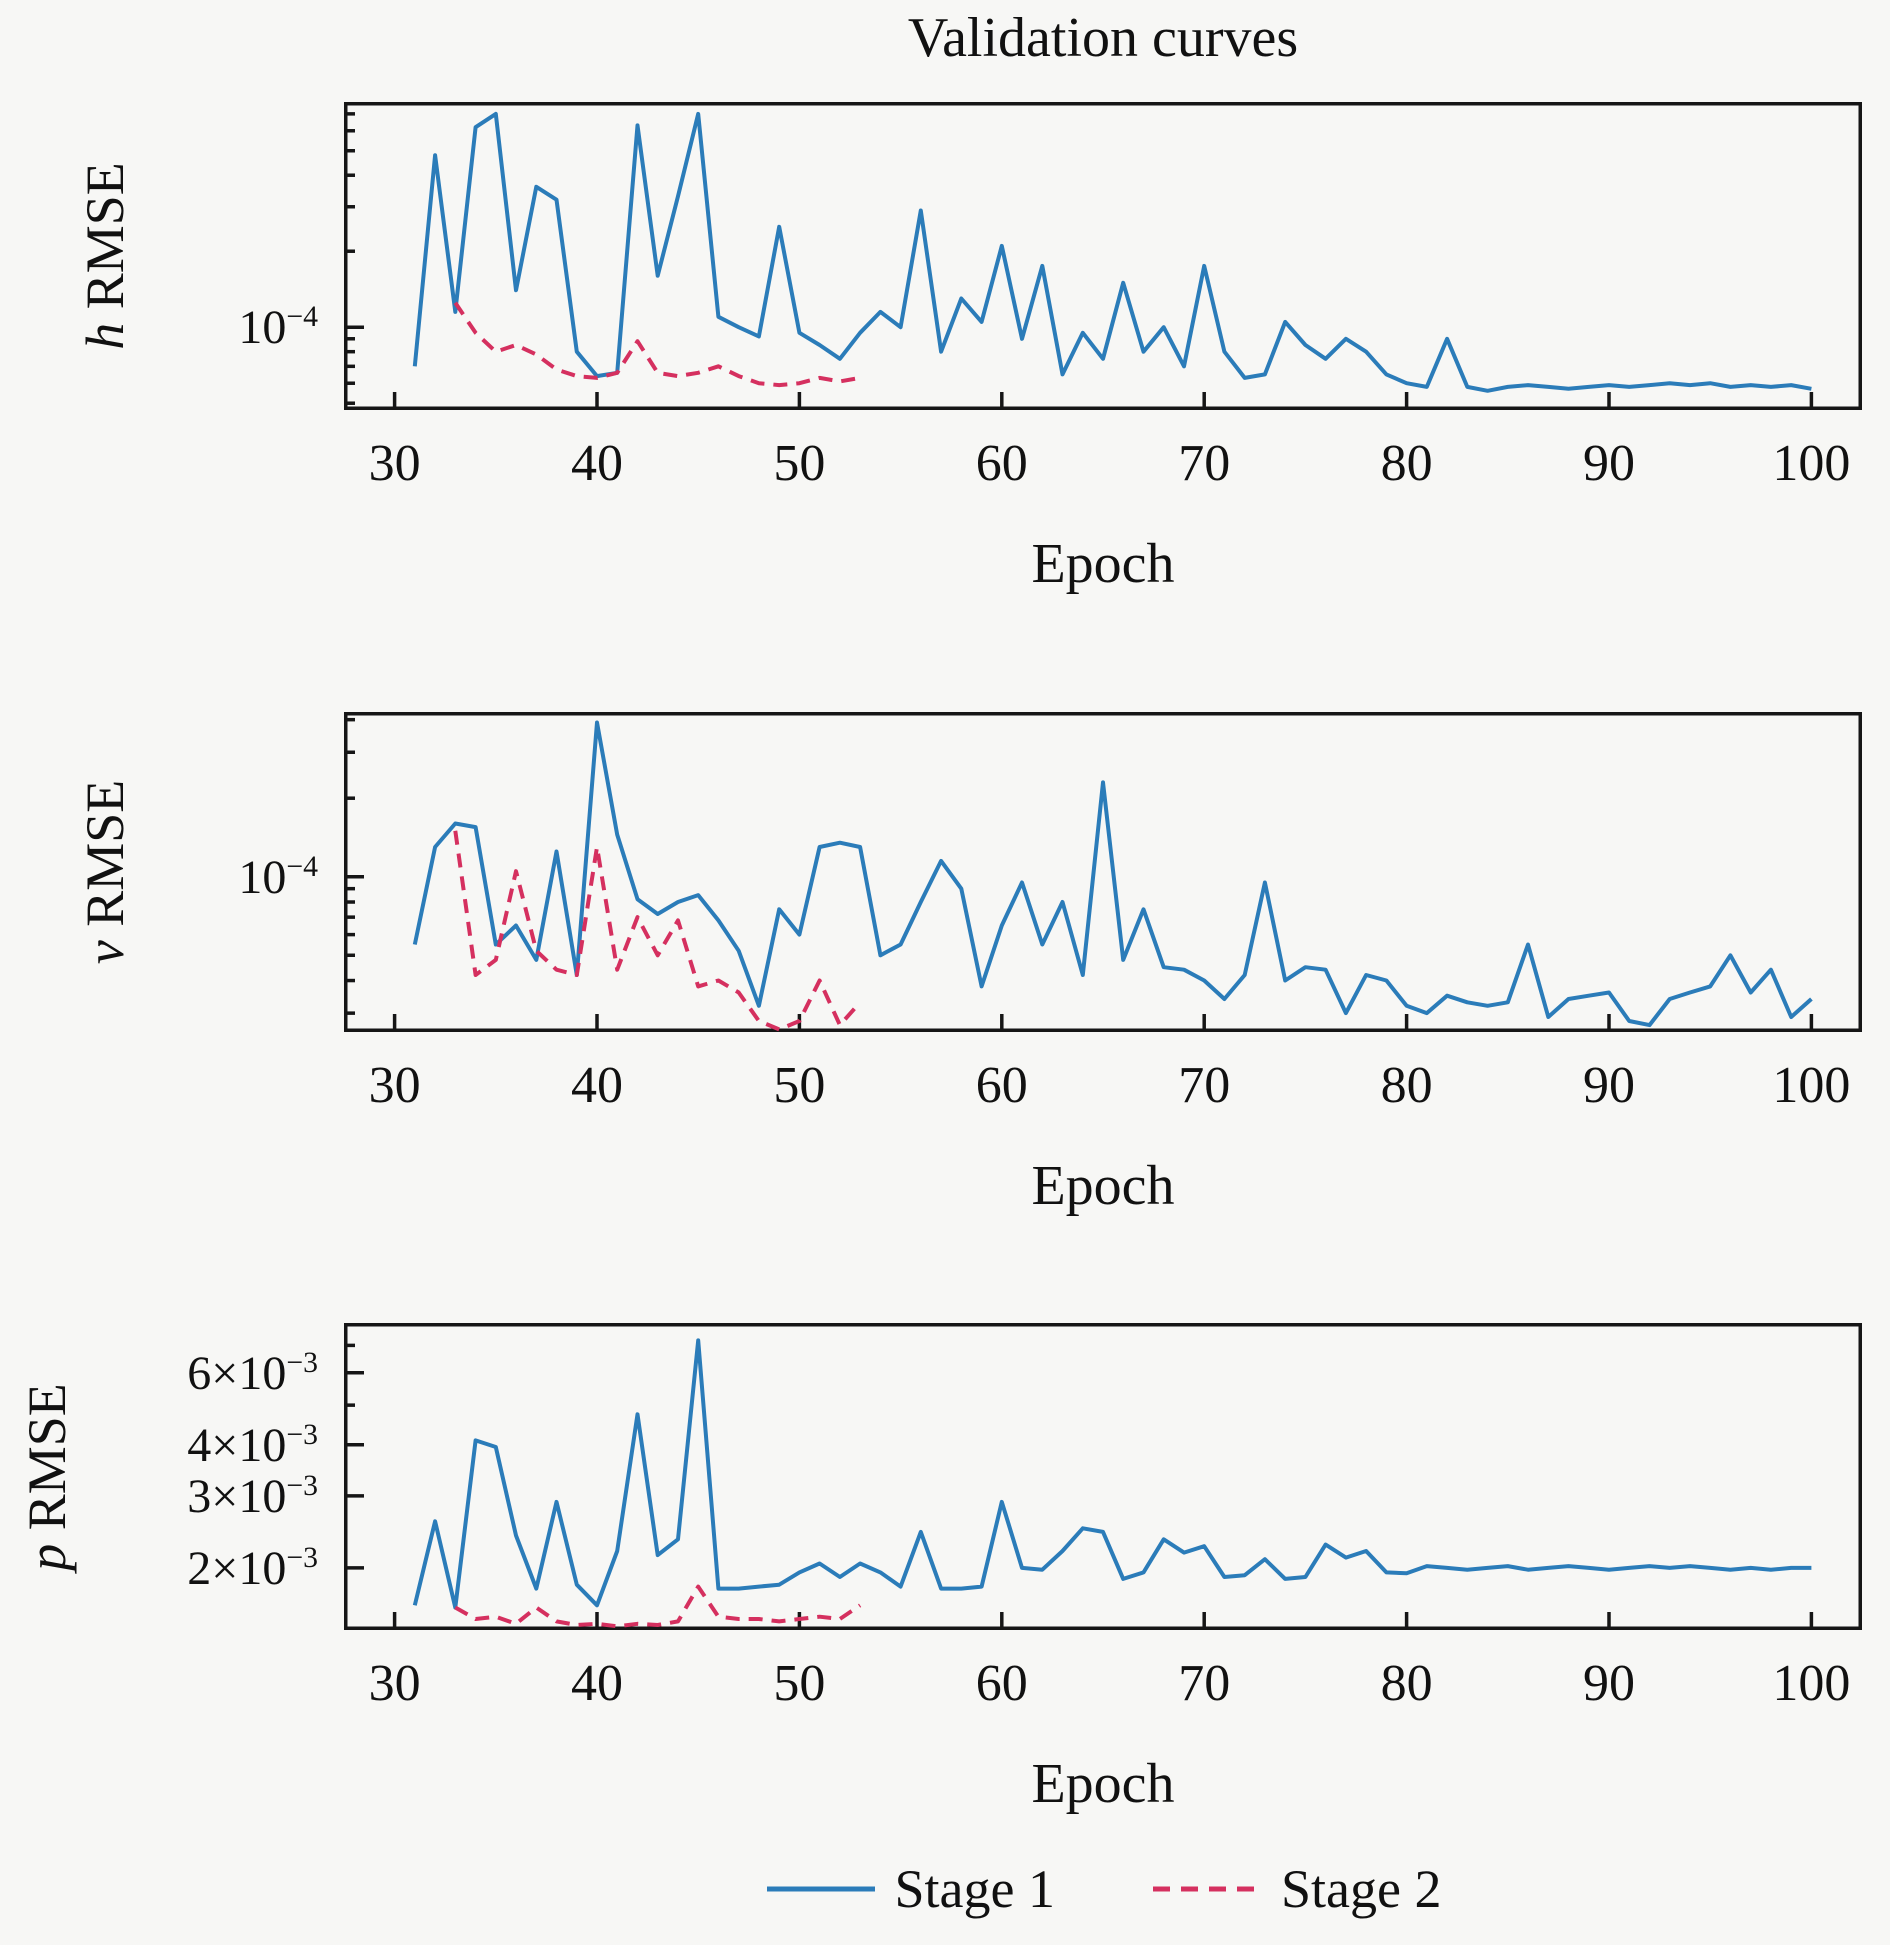 This screenshot has height=1945, width=1890. What do you see at coordinates (1103, 38) in the screenshot?
I see `figure-title: Validation curves` at bounding box center [1103, 38].